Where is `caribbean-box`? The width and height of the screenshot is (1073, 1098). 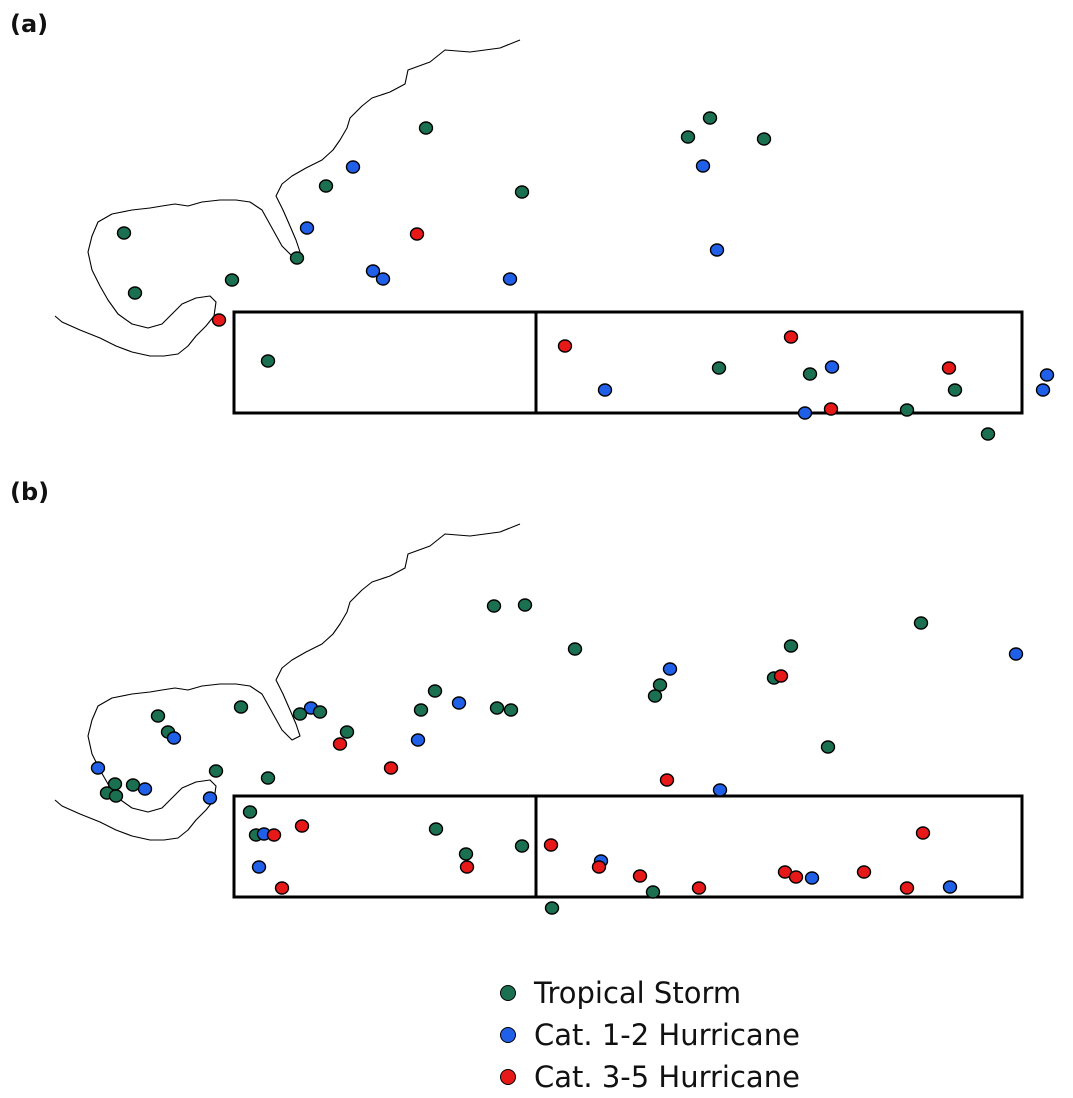
caribbean-box is located at coordinates (385, 362).